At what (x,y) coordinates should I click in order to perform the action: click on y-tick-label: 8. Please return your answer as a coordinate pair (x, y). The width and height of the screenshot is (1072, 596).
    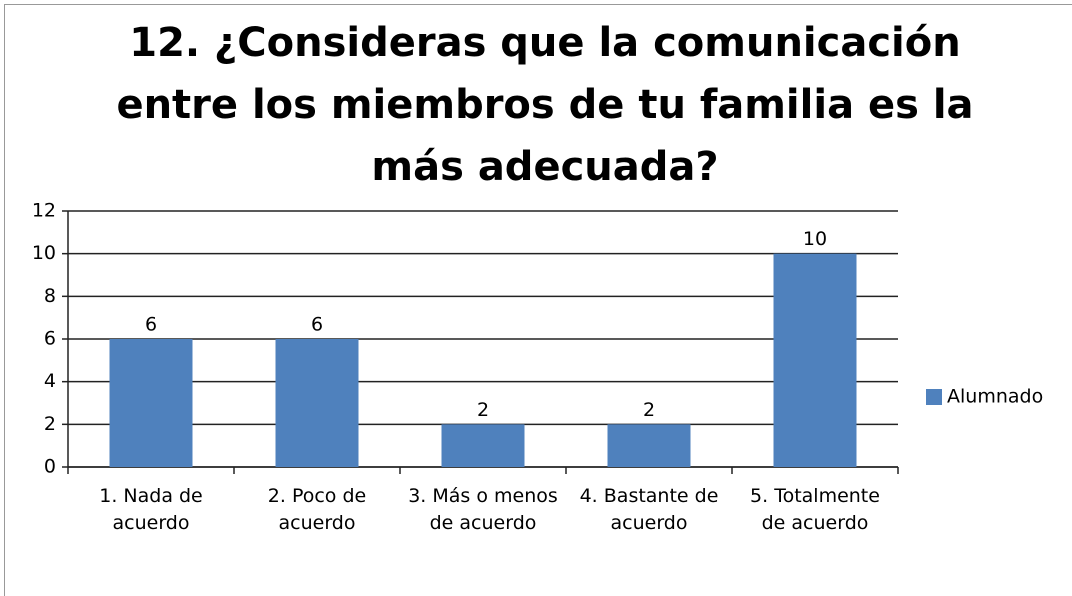
    Looking at the image, I should click on (50, 296).